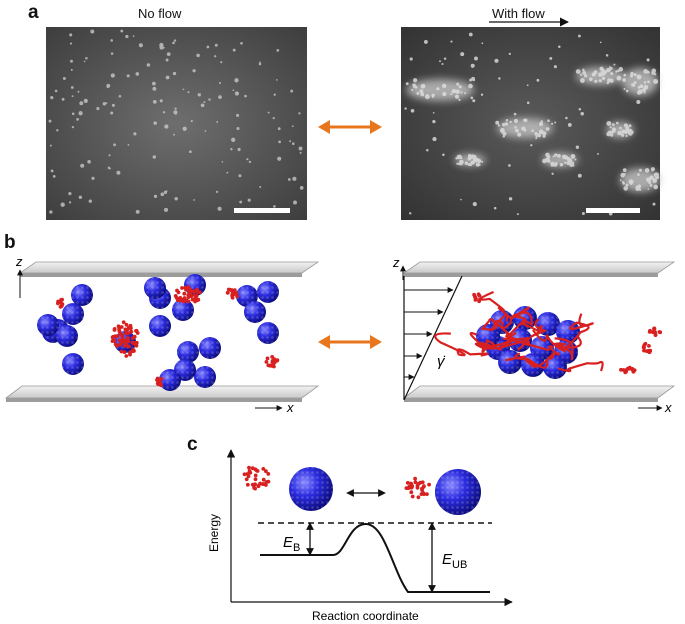 The image size is (685, 624). What do you see at coordinates (160, 13) in the screenshot?
I see `no-flow-title: No flow` at bounding box center [160, 13].